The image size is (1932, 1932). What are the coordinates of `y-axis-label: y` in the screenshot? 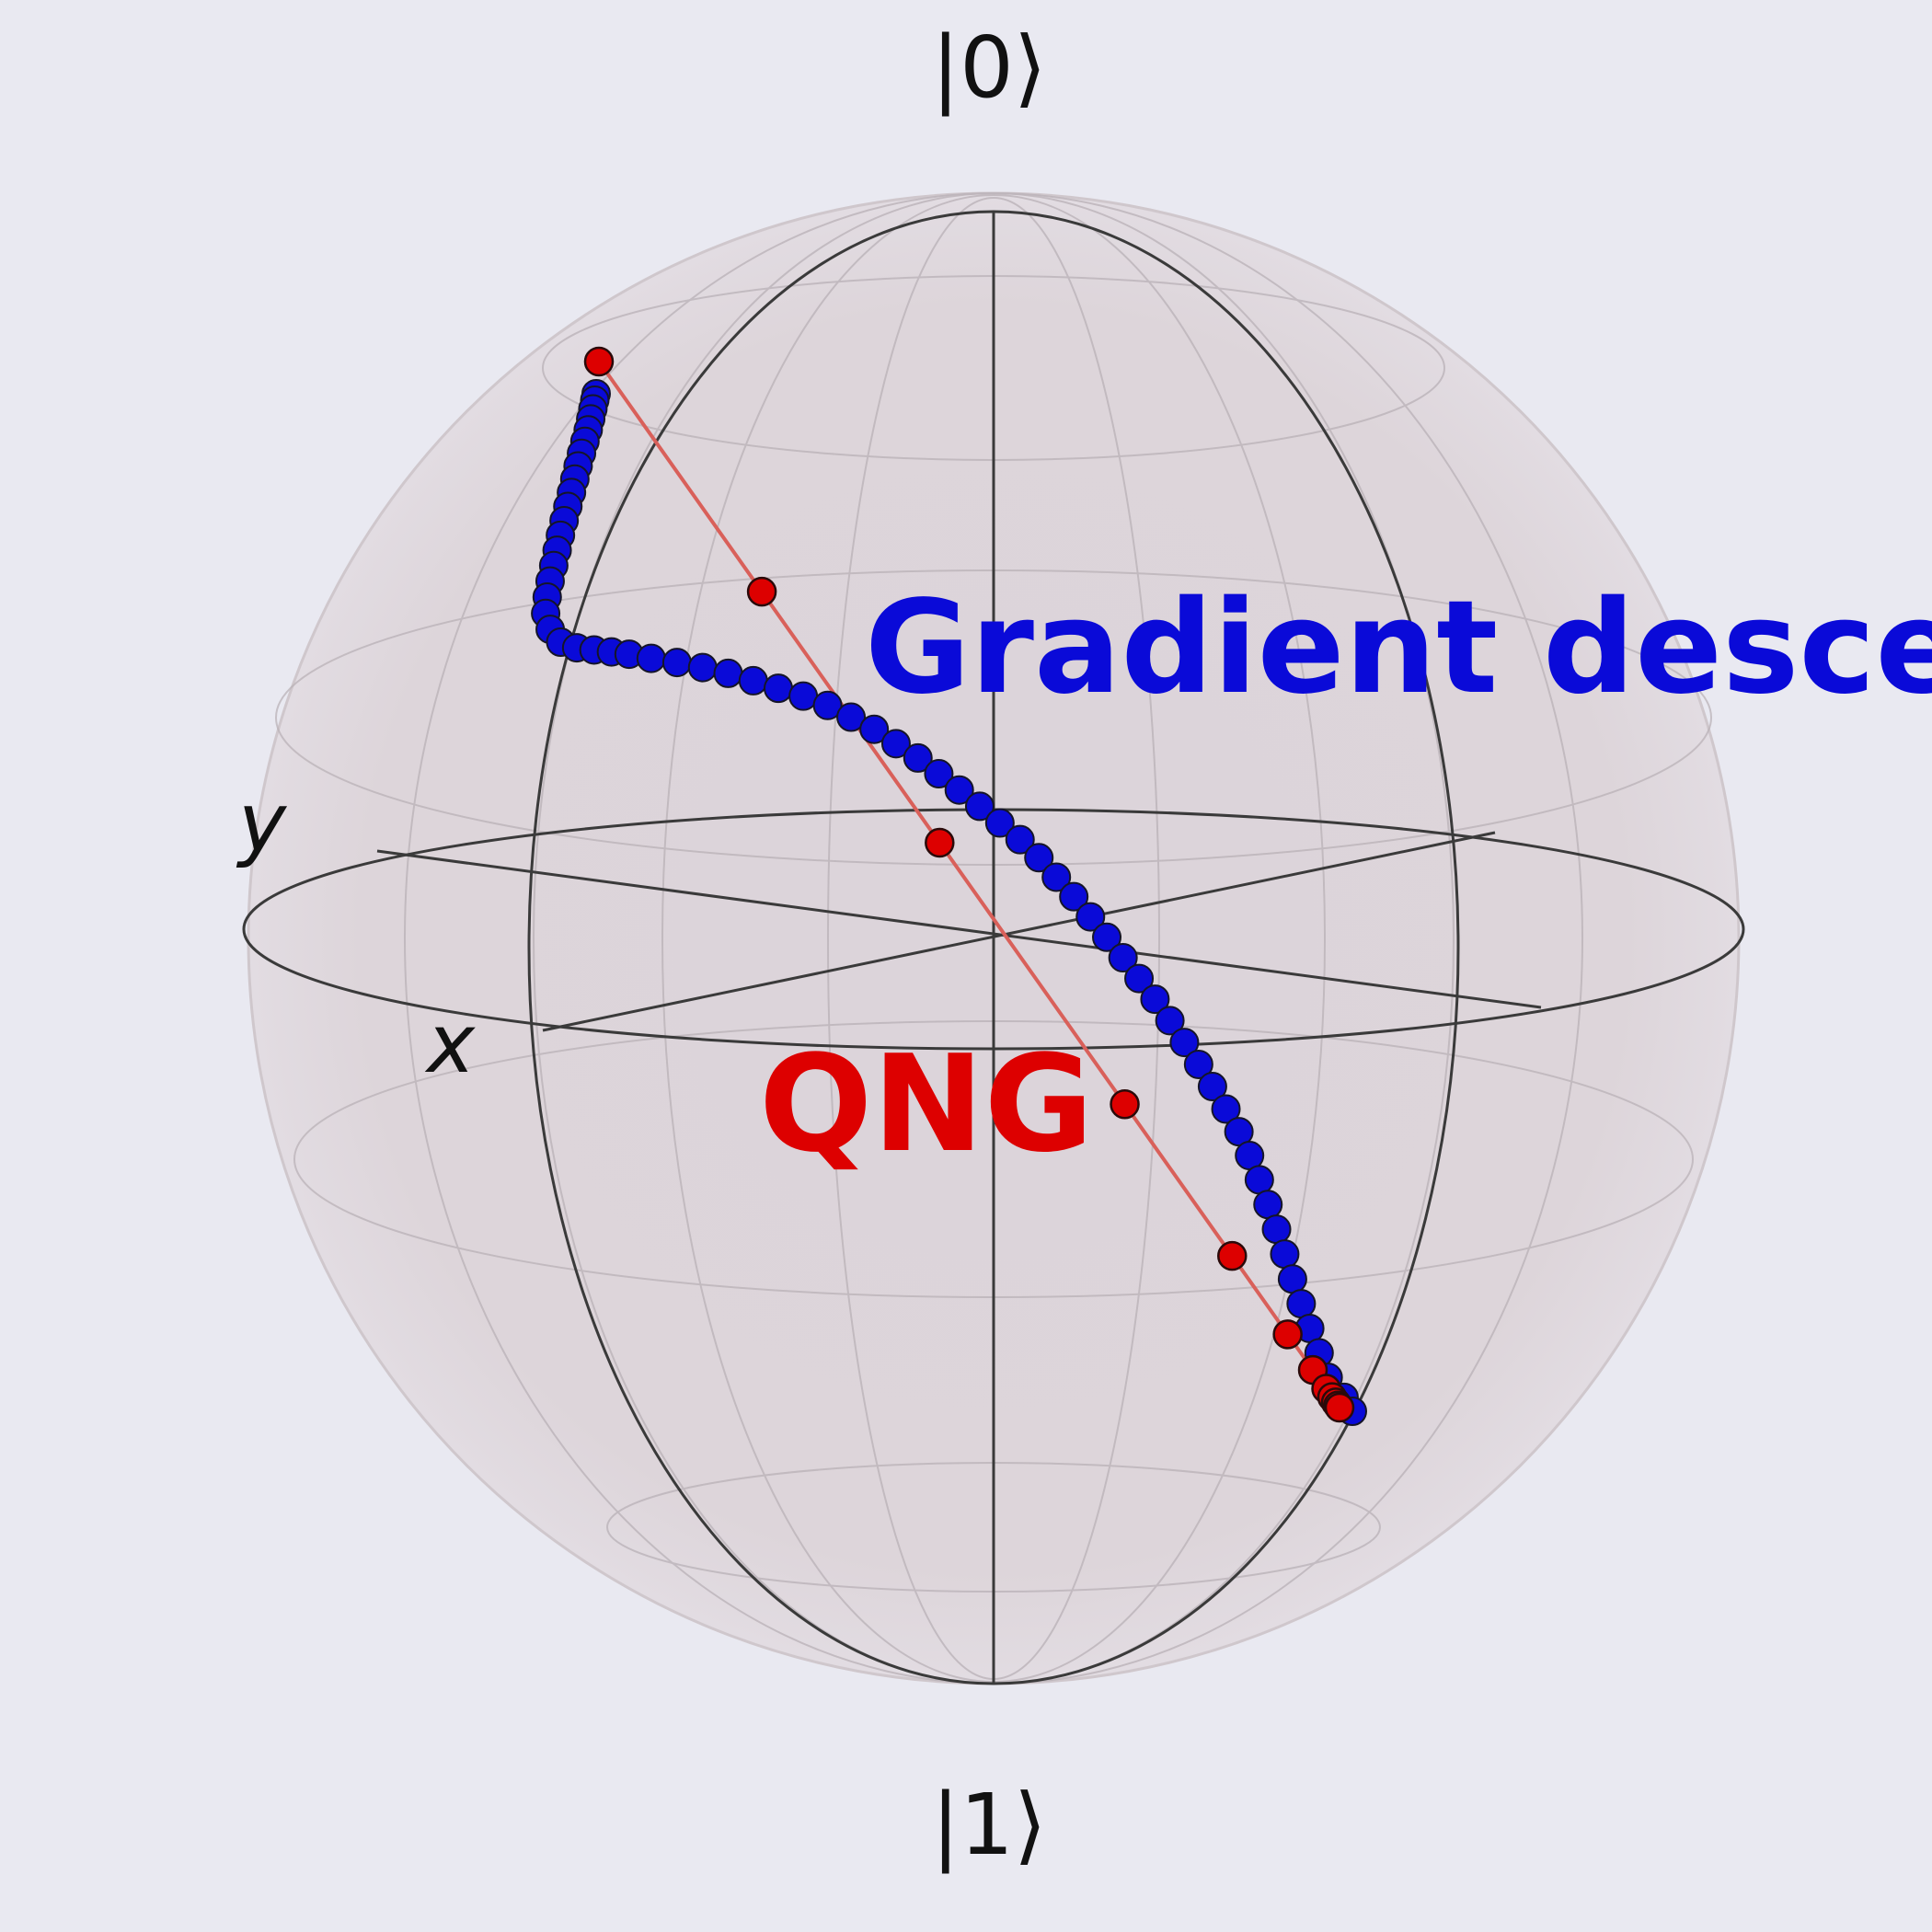 It's located at (262, 823).